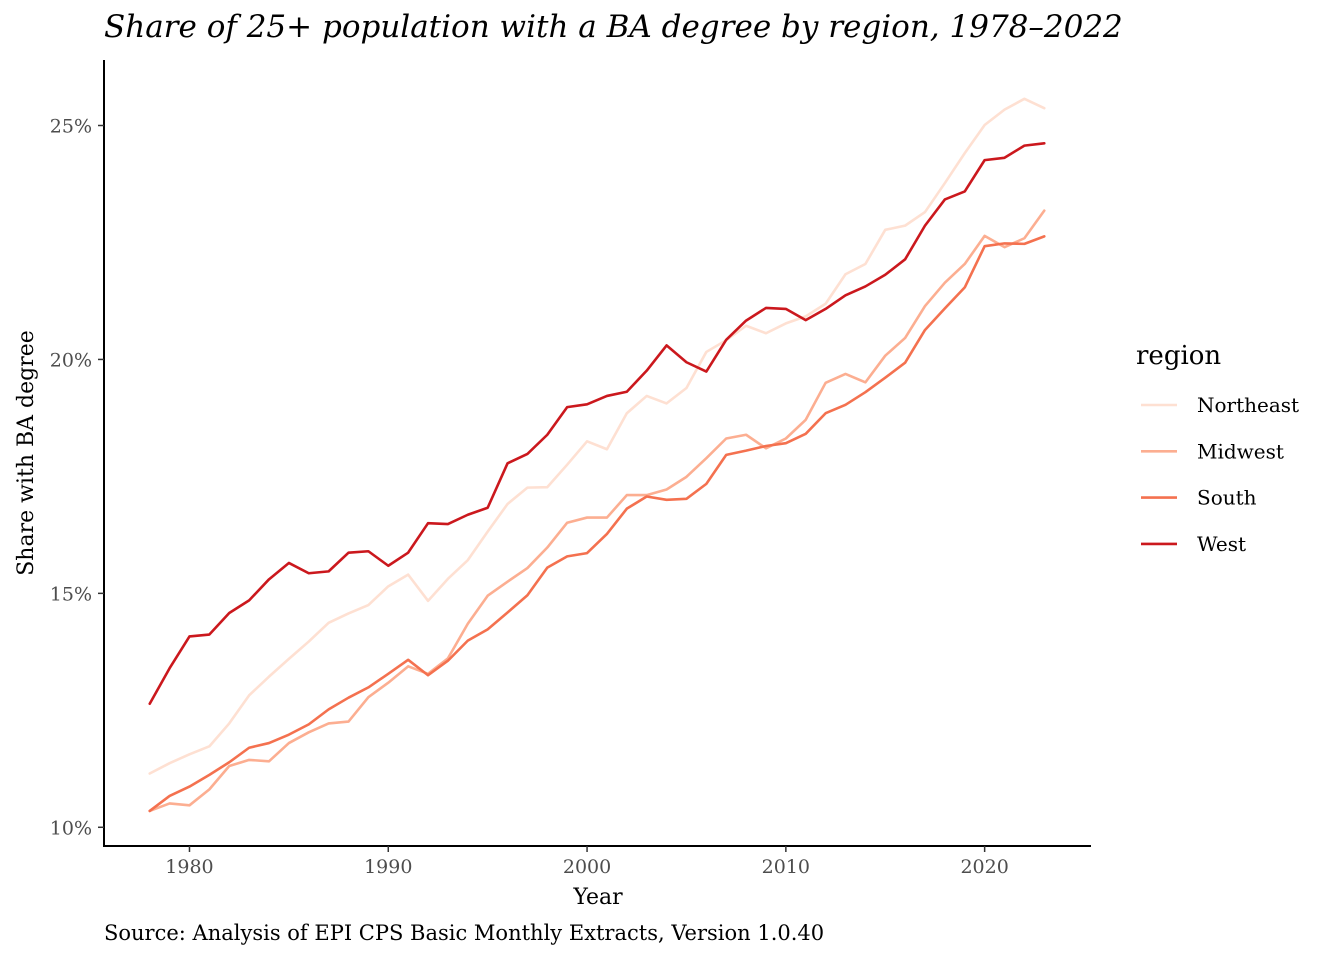  Describe the element at coordinates (1221, 544) in the screenshot. I see `legend-label: West` at that location.